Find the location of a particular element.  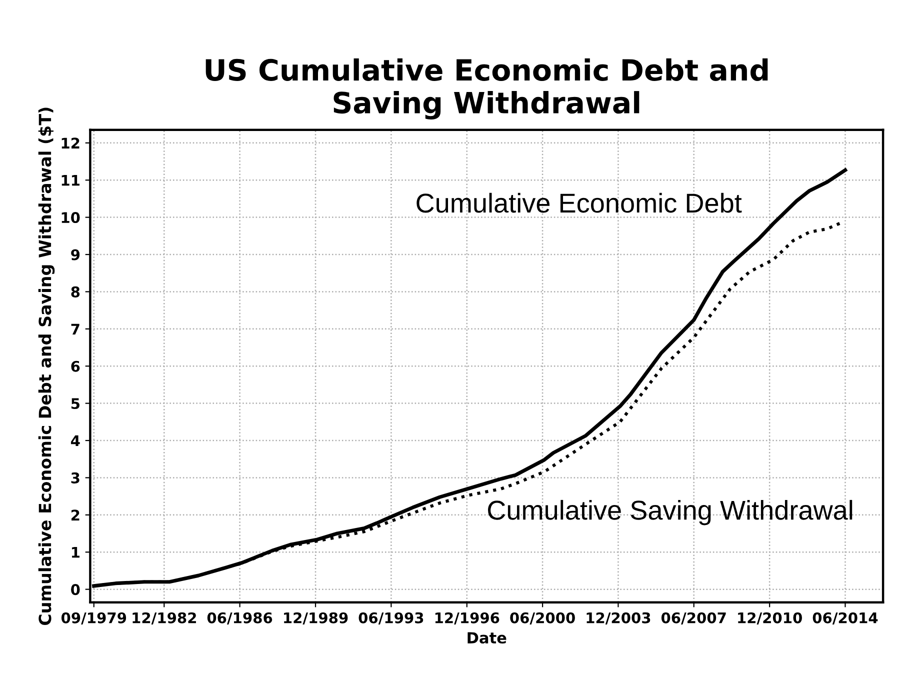

y-tick-label: 1 is located at coordinates (76, 552).